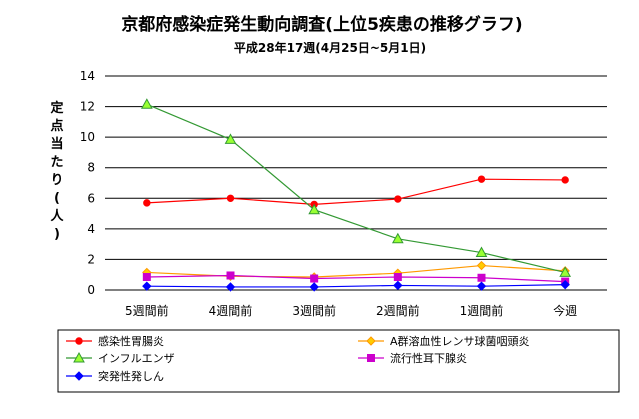 This screenshot has width=639, height=419. What do you see at coordinates (56, 108) in the screenshot?
I see `y-axis-title-char: 定` at bounding box center [56, 108].